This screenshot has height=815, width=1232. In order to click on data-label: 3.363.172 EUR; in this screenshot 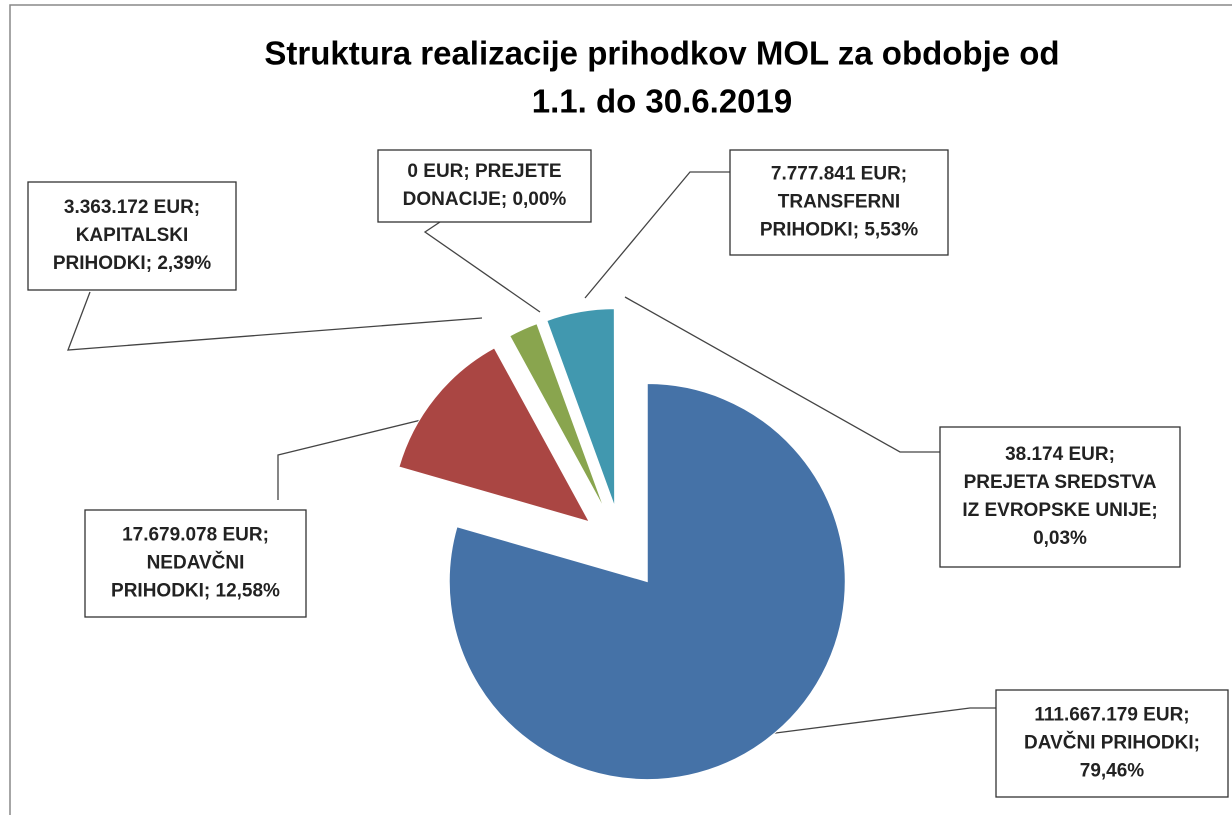, I will do `click(132, 207)`.